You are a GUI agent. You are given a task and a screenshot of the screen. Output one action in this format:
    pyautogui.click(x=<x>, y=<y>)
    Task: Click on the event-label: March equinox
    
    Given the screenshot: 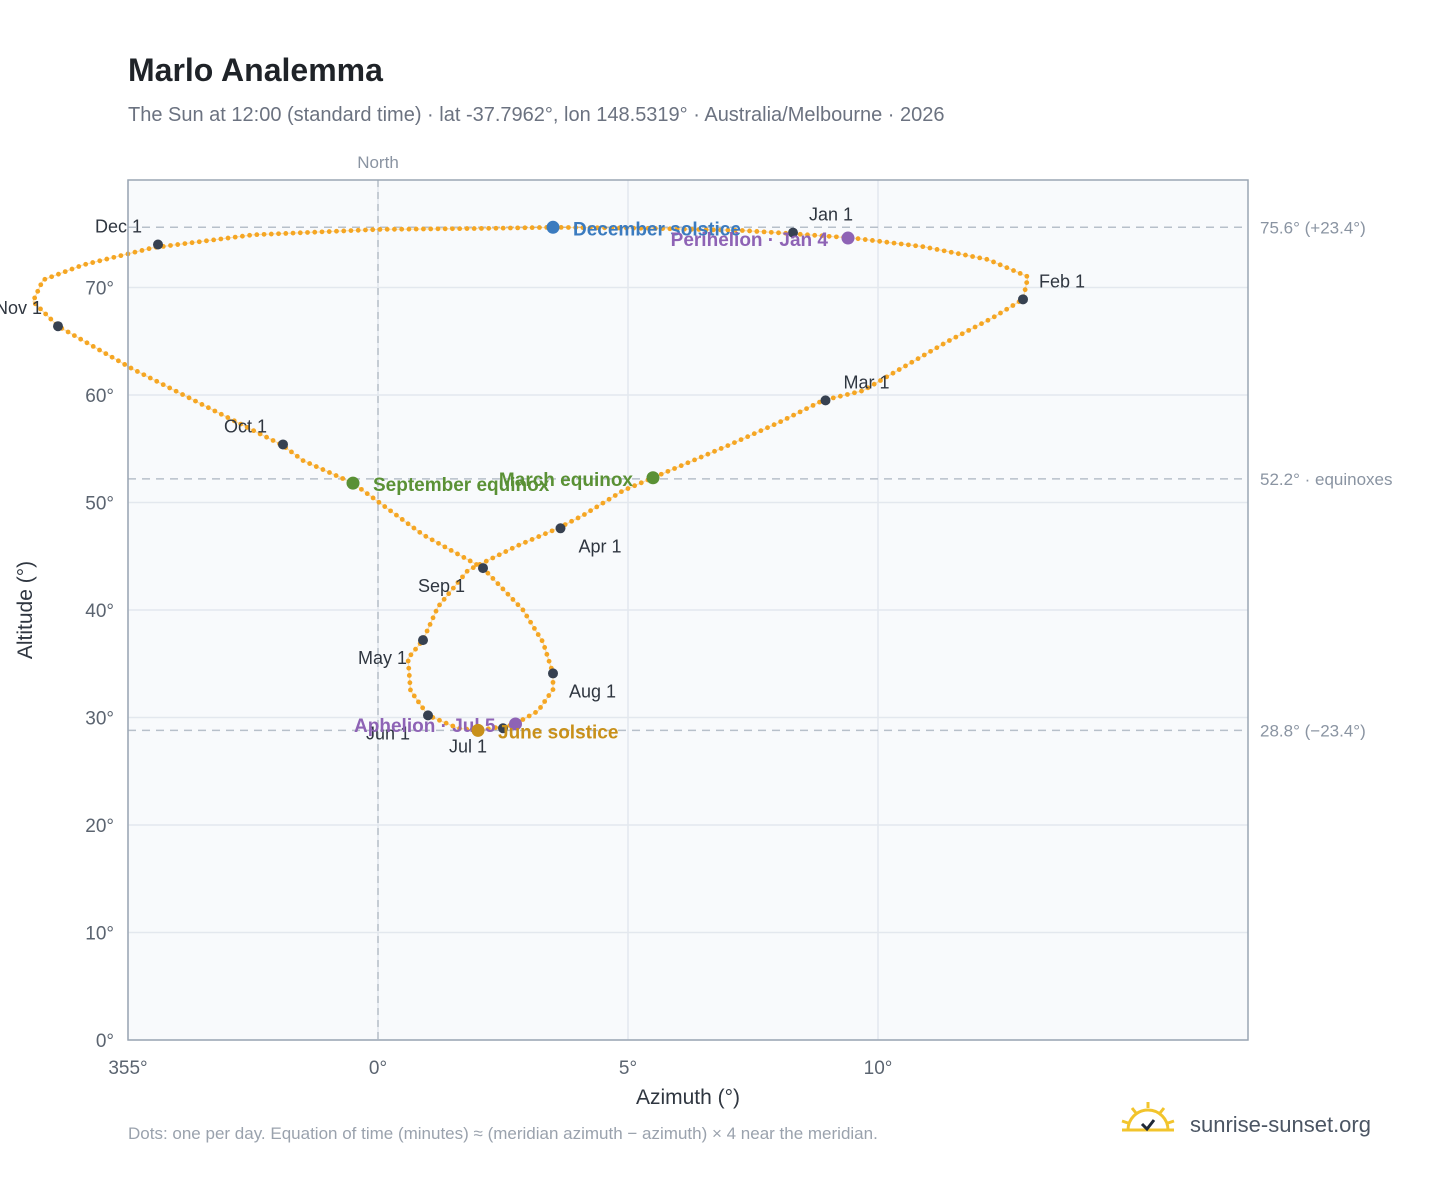 What is the action you would take?
    pyautogui.click(x=566, y=480)
    